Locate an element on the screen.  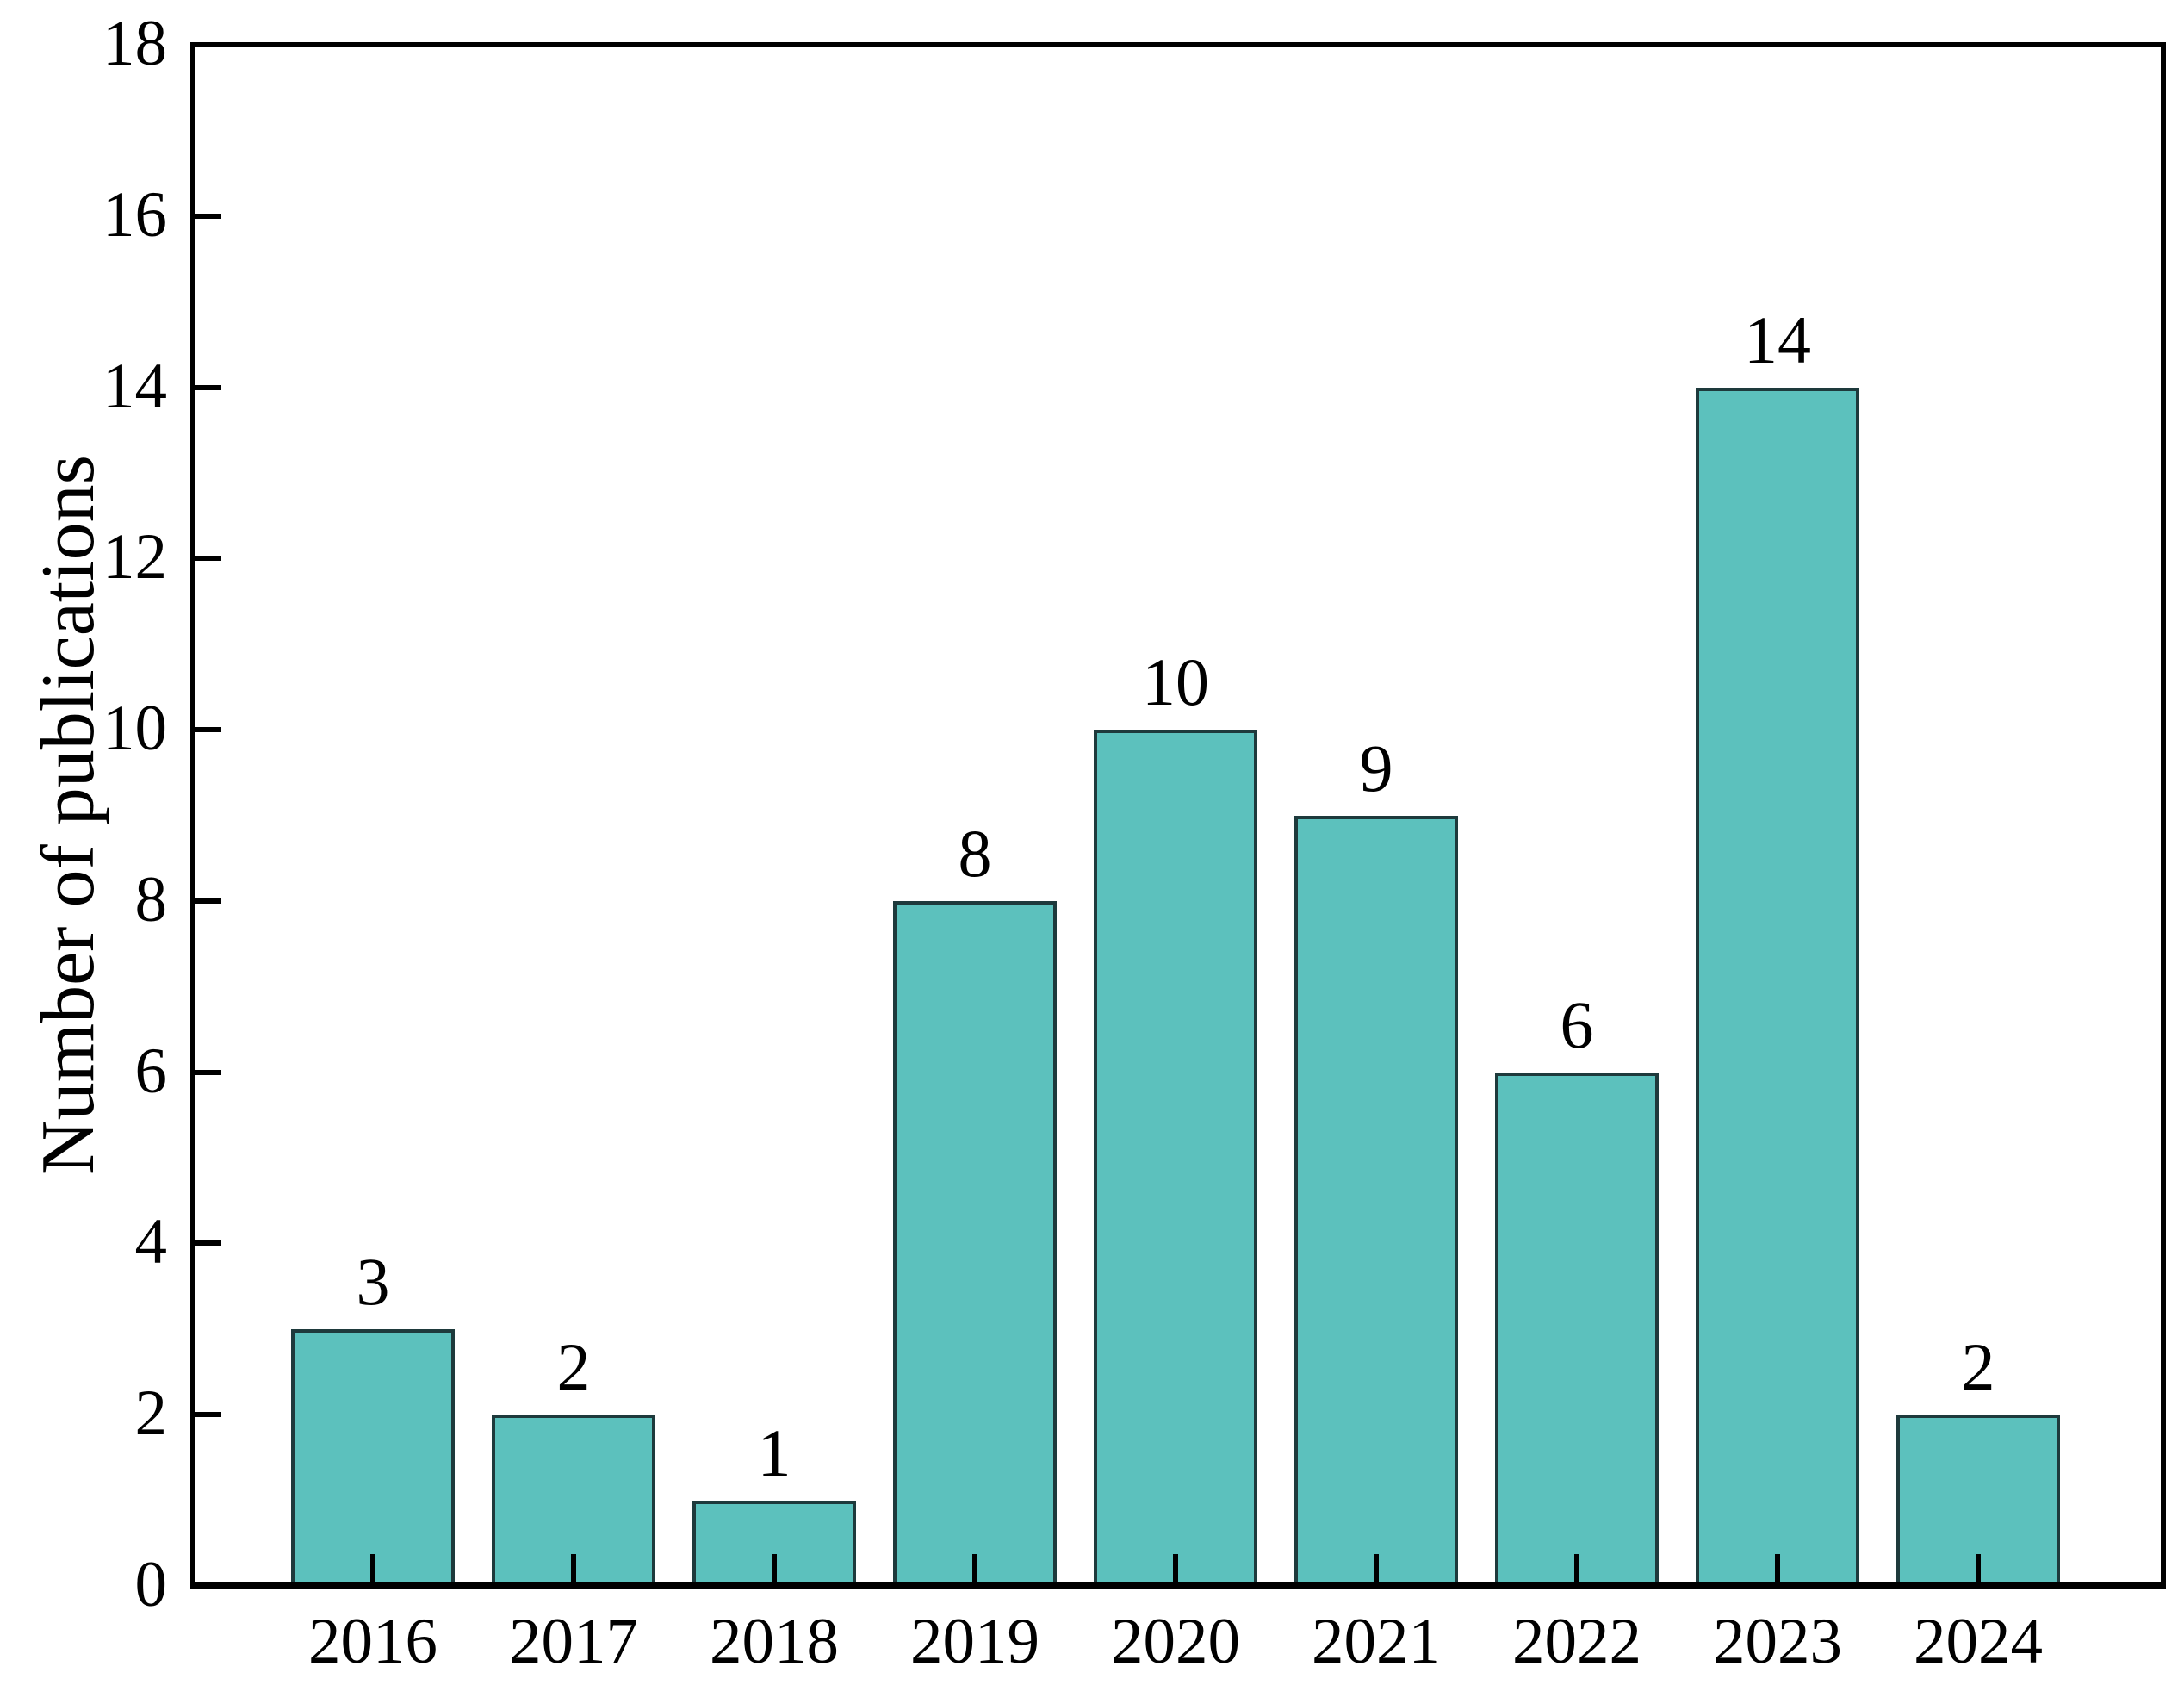
y-tick-label: 2 is located at coordinates (151, 1413).